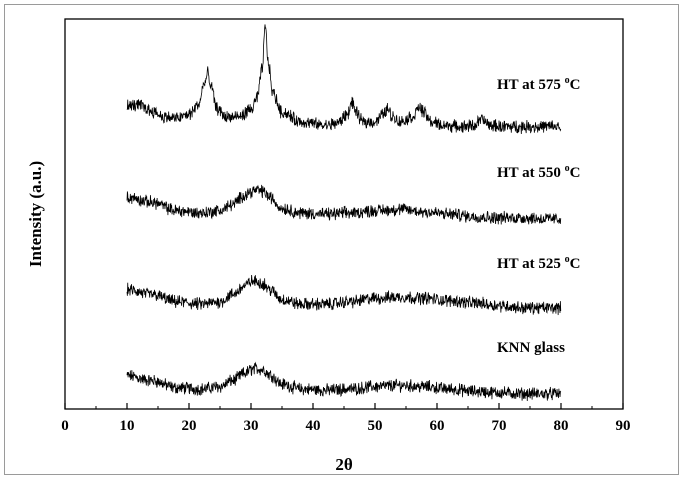  I want to click on x-tick-label: 10, so click(127, 426).